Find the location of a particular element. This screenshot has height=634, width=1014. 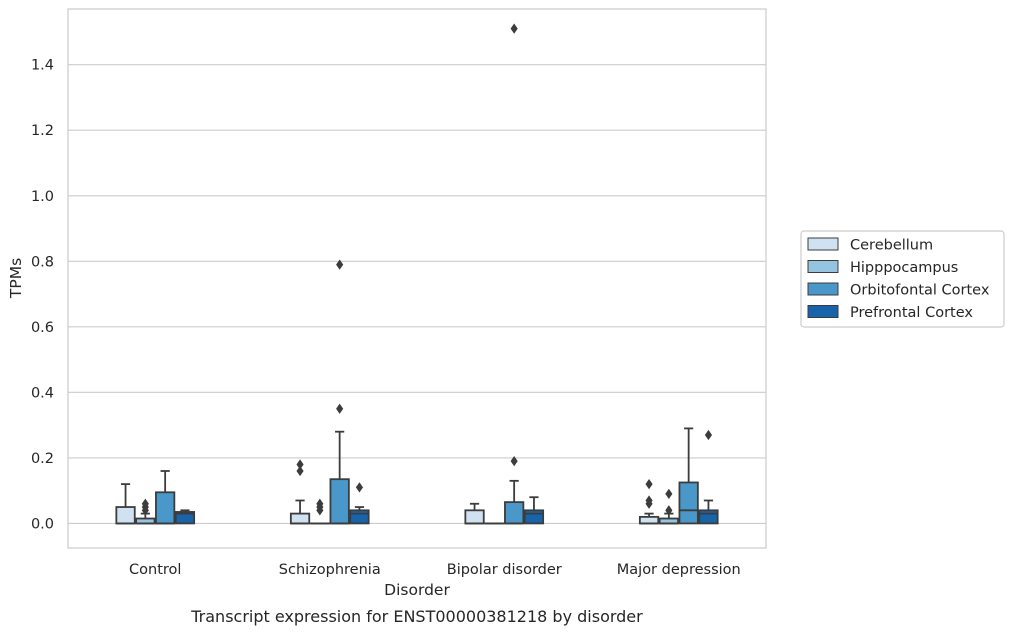

x-tick-label: Control is located at coordinates (155, 570).